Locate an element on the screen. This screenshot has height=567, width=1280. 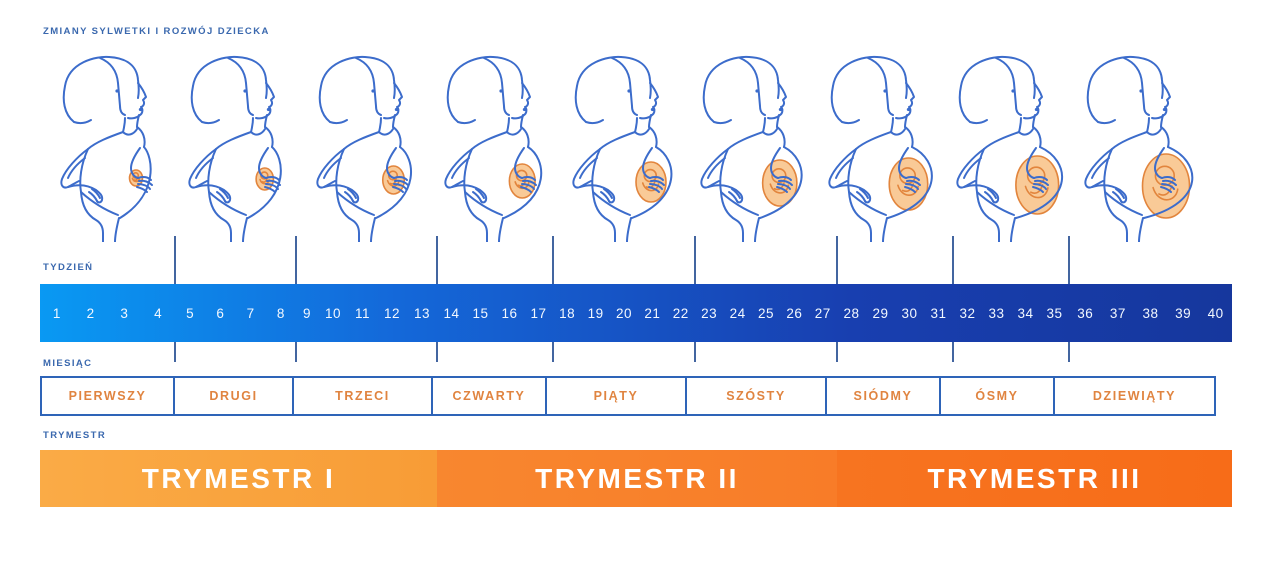
week-number: 12 is located at coordinates (391, 313).